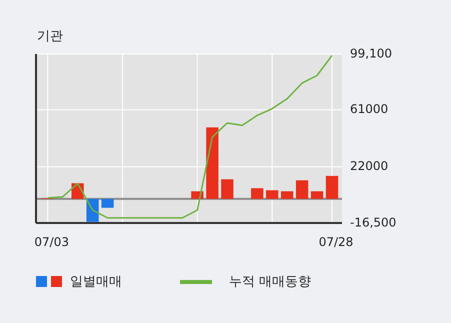 This screenshot has width=451, height=323. What do you see at coordinates (336, 242) in the screenshot?
I see `xtick: 07/28` at bounding box center [336, 242].